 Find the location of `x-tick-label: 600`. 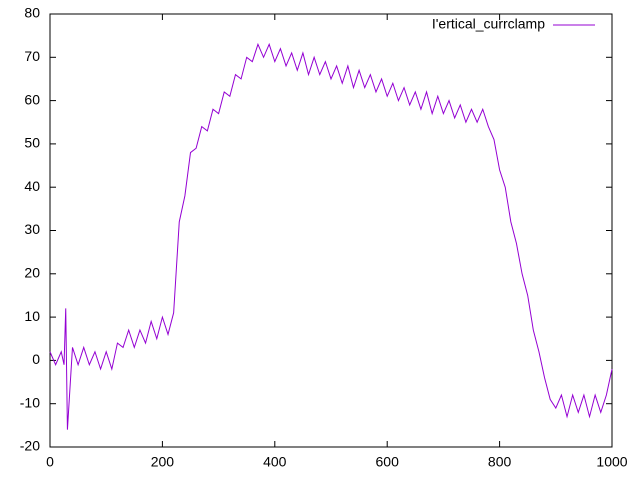

x-tick-label: 600 is located at coordinates (388, 462).